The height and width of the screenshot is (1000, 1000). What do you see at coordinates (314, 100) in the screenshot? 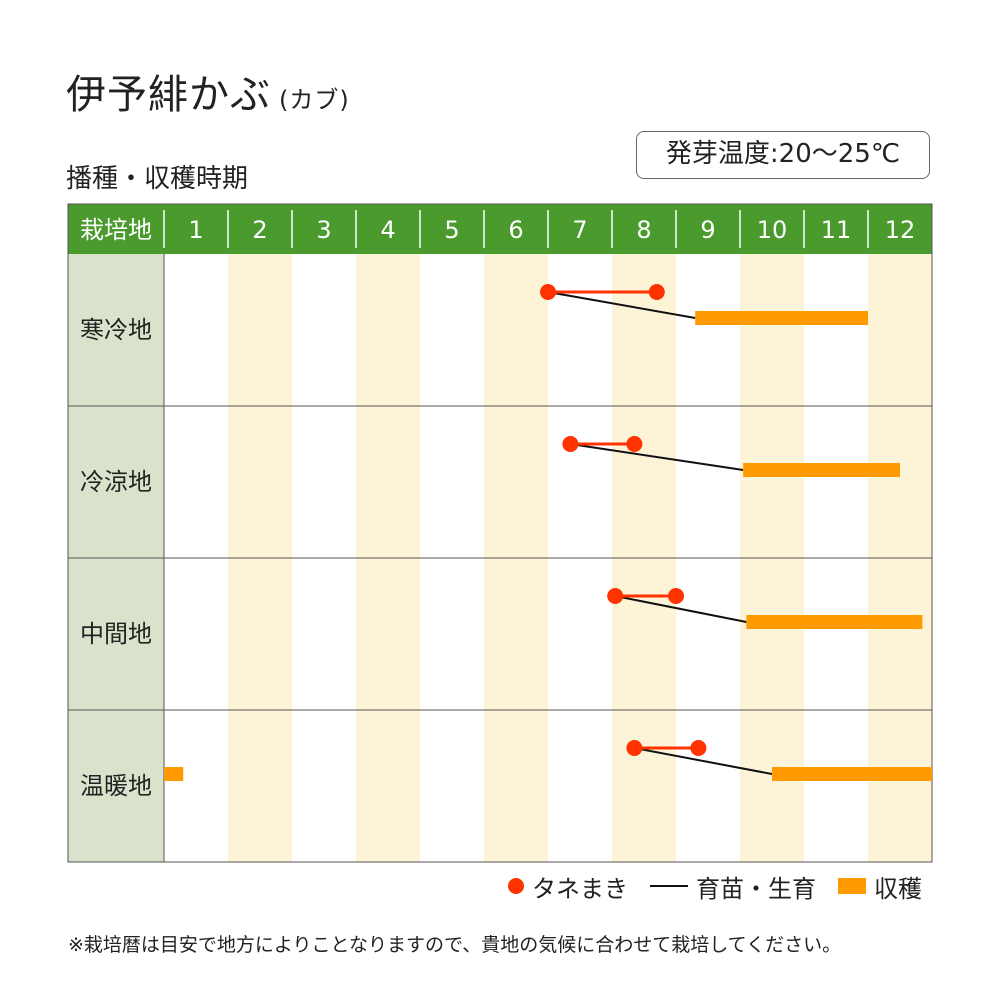
I see `title-sub: (カブ)` at bounding box center [314, 100].